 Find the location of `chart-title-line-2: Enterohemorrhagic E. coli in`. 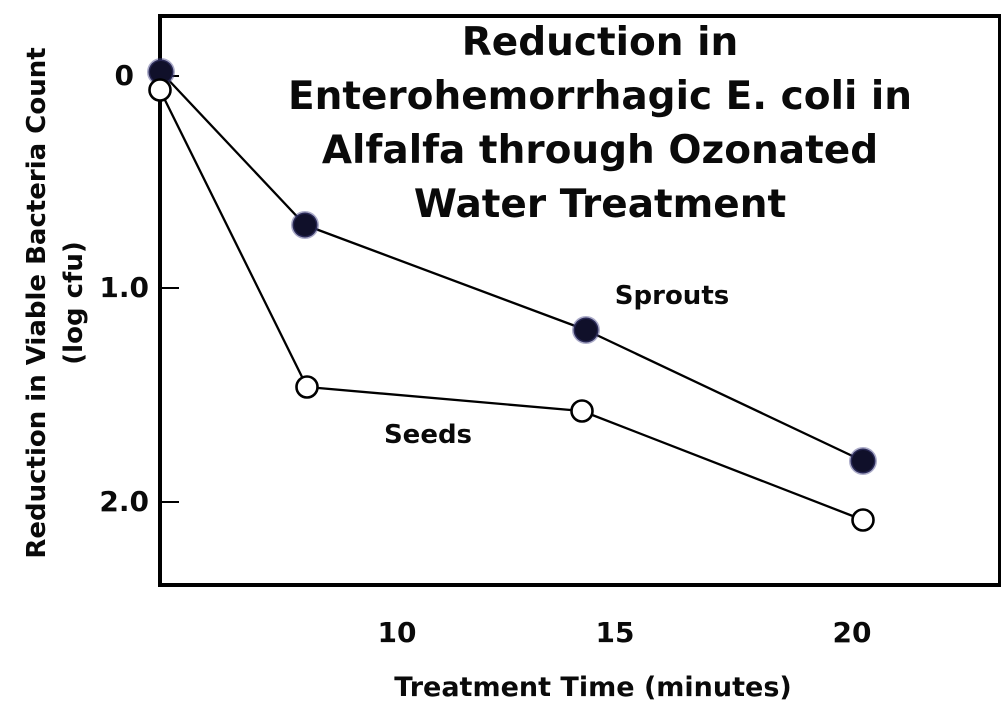

chart-title-line-2: Enterohemorrhagic E. coli in is located at coordinates (600, 96).